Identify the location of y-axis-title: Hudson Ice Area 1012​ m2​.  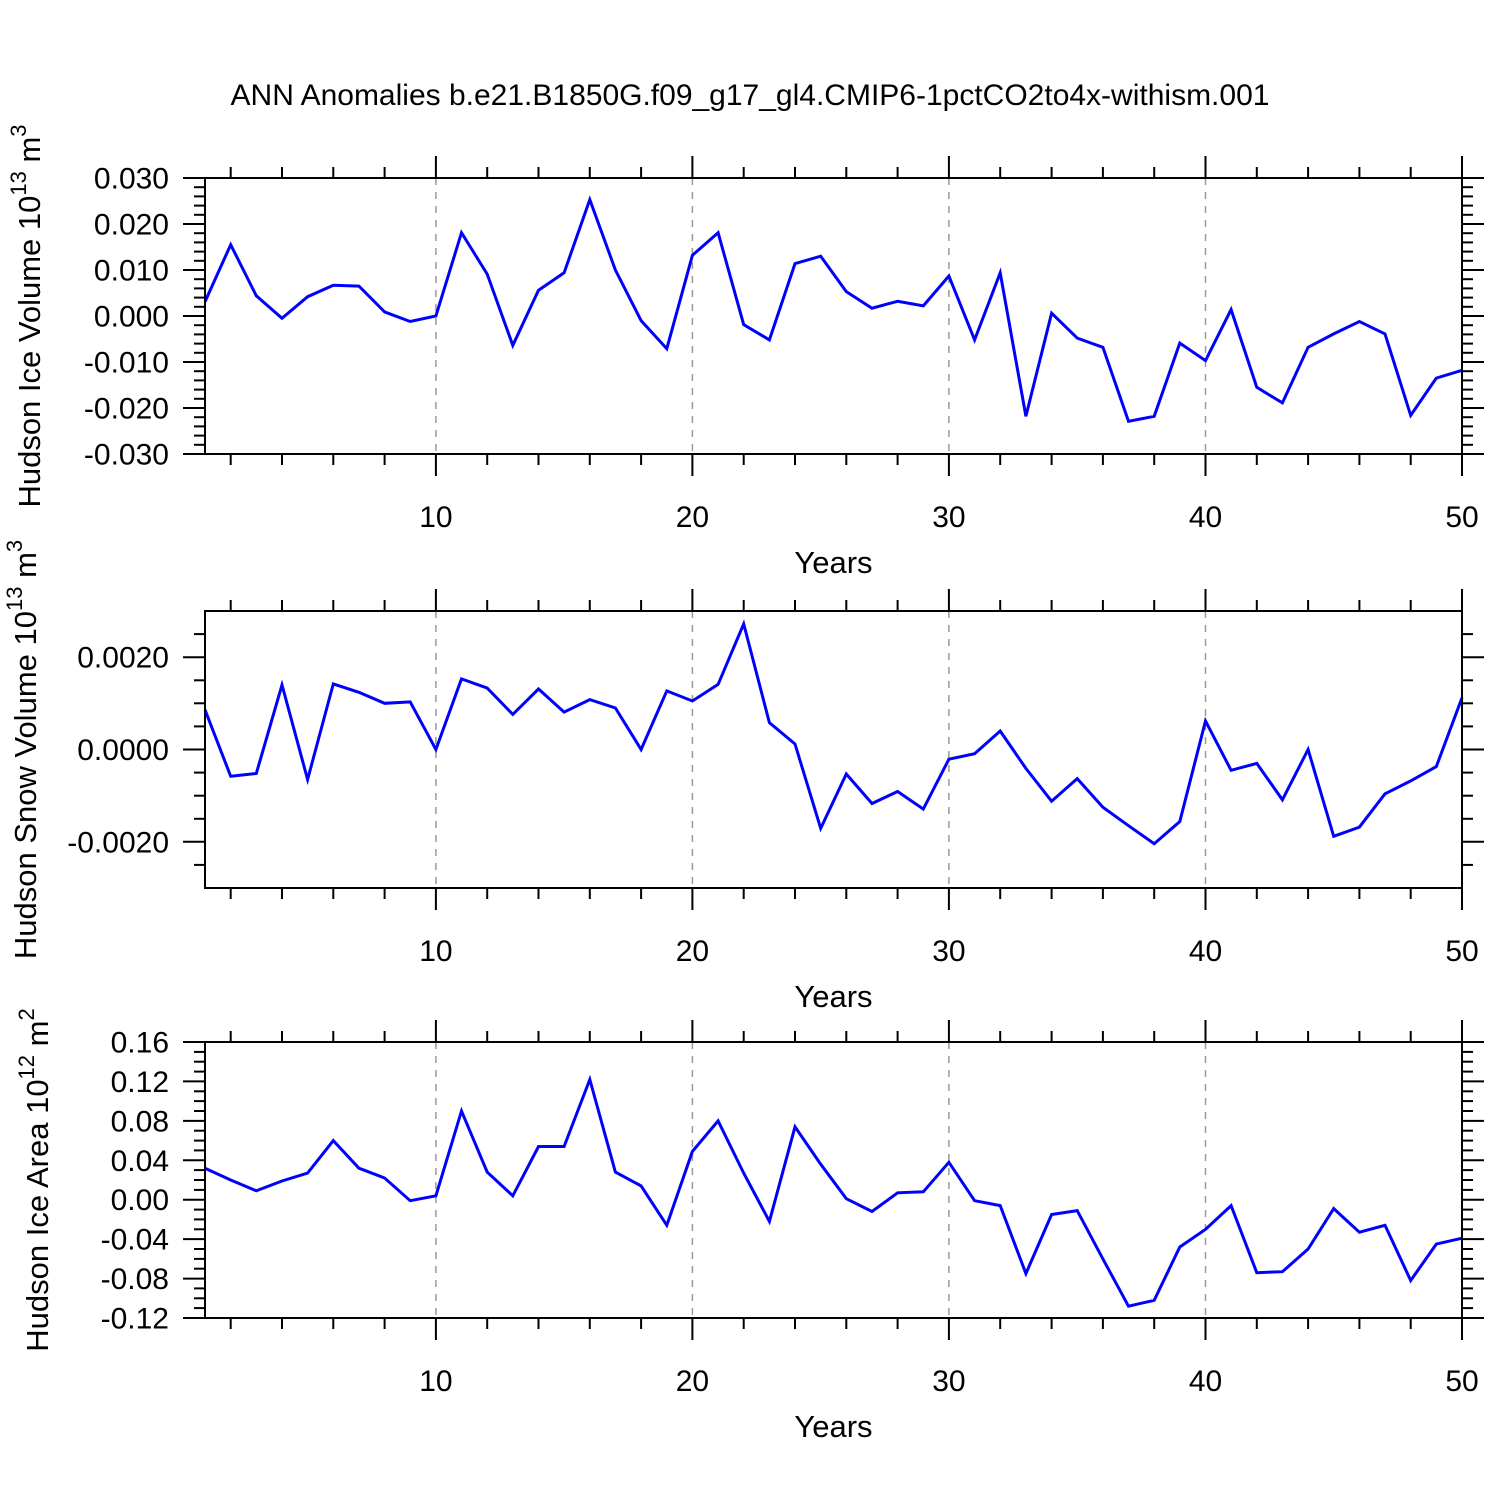
(34, 1179).